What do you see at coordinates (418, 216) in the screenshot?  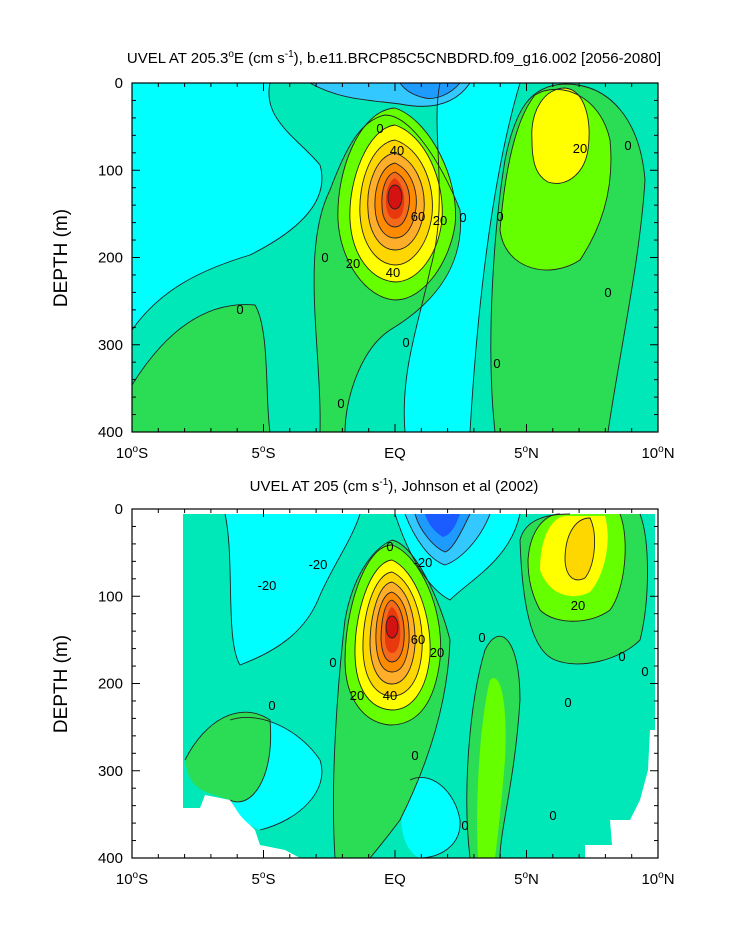 I see `top-contour-label: 60` at bounding box center [418, 216].